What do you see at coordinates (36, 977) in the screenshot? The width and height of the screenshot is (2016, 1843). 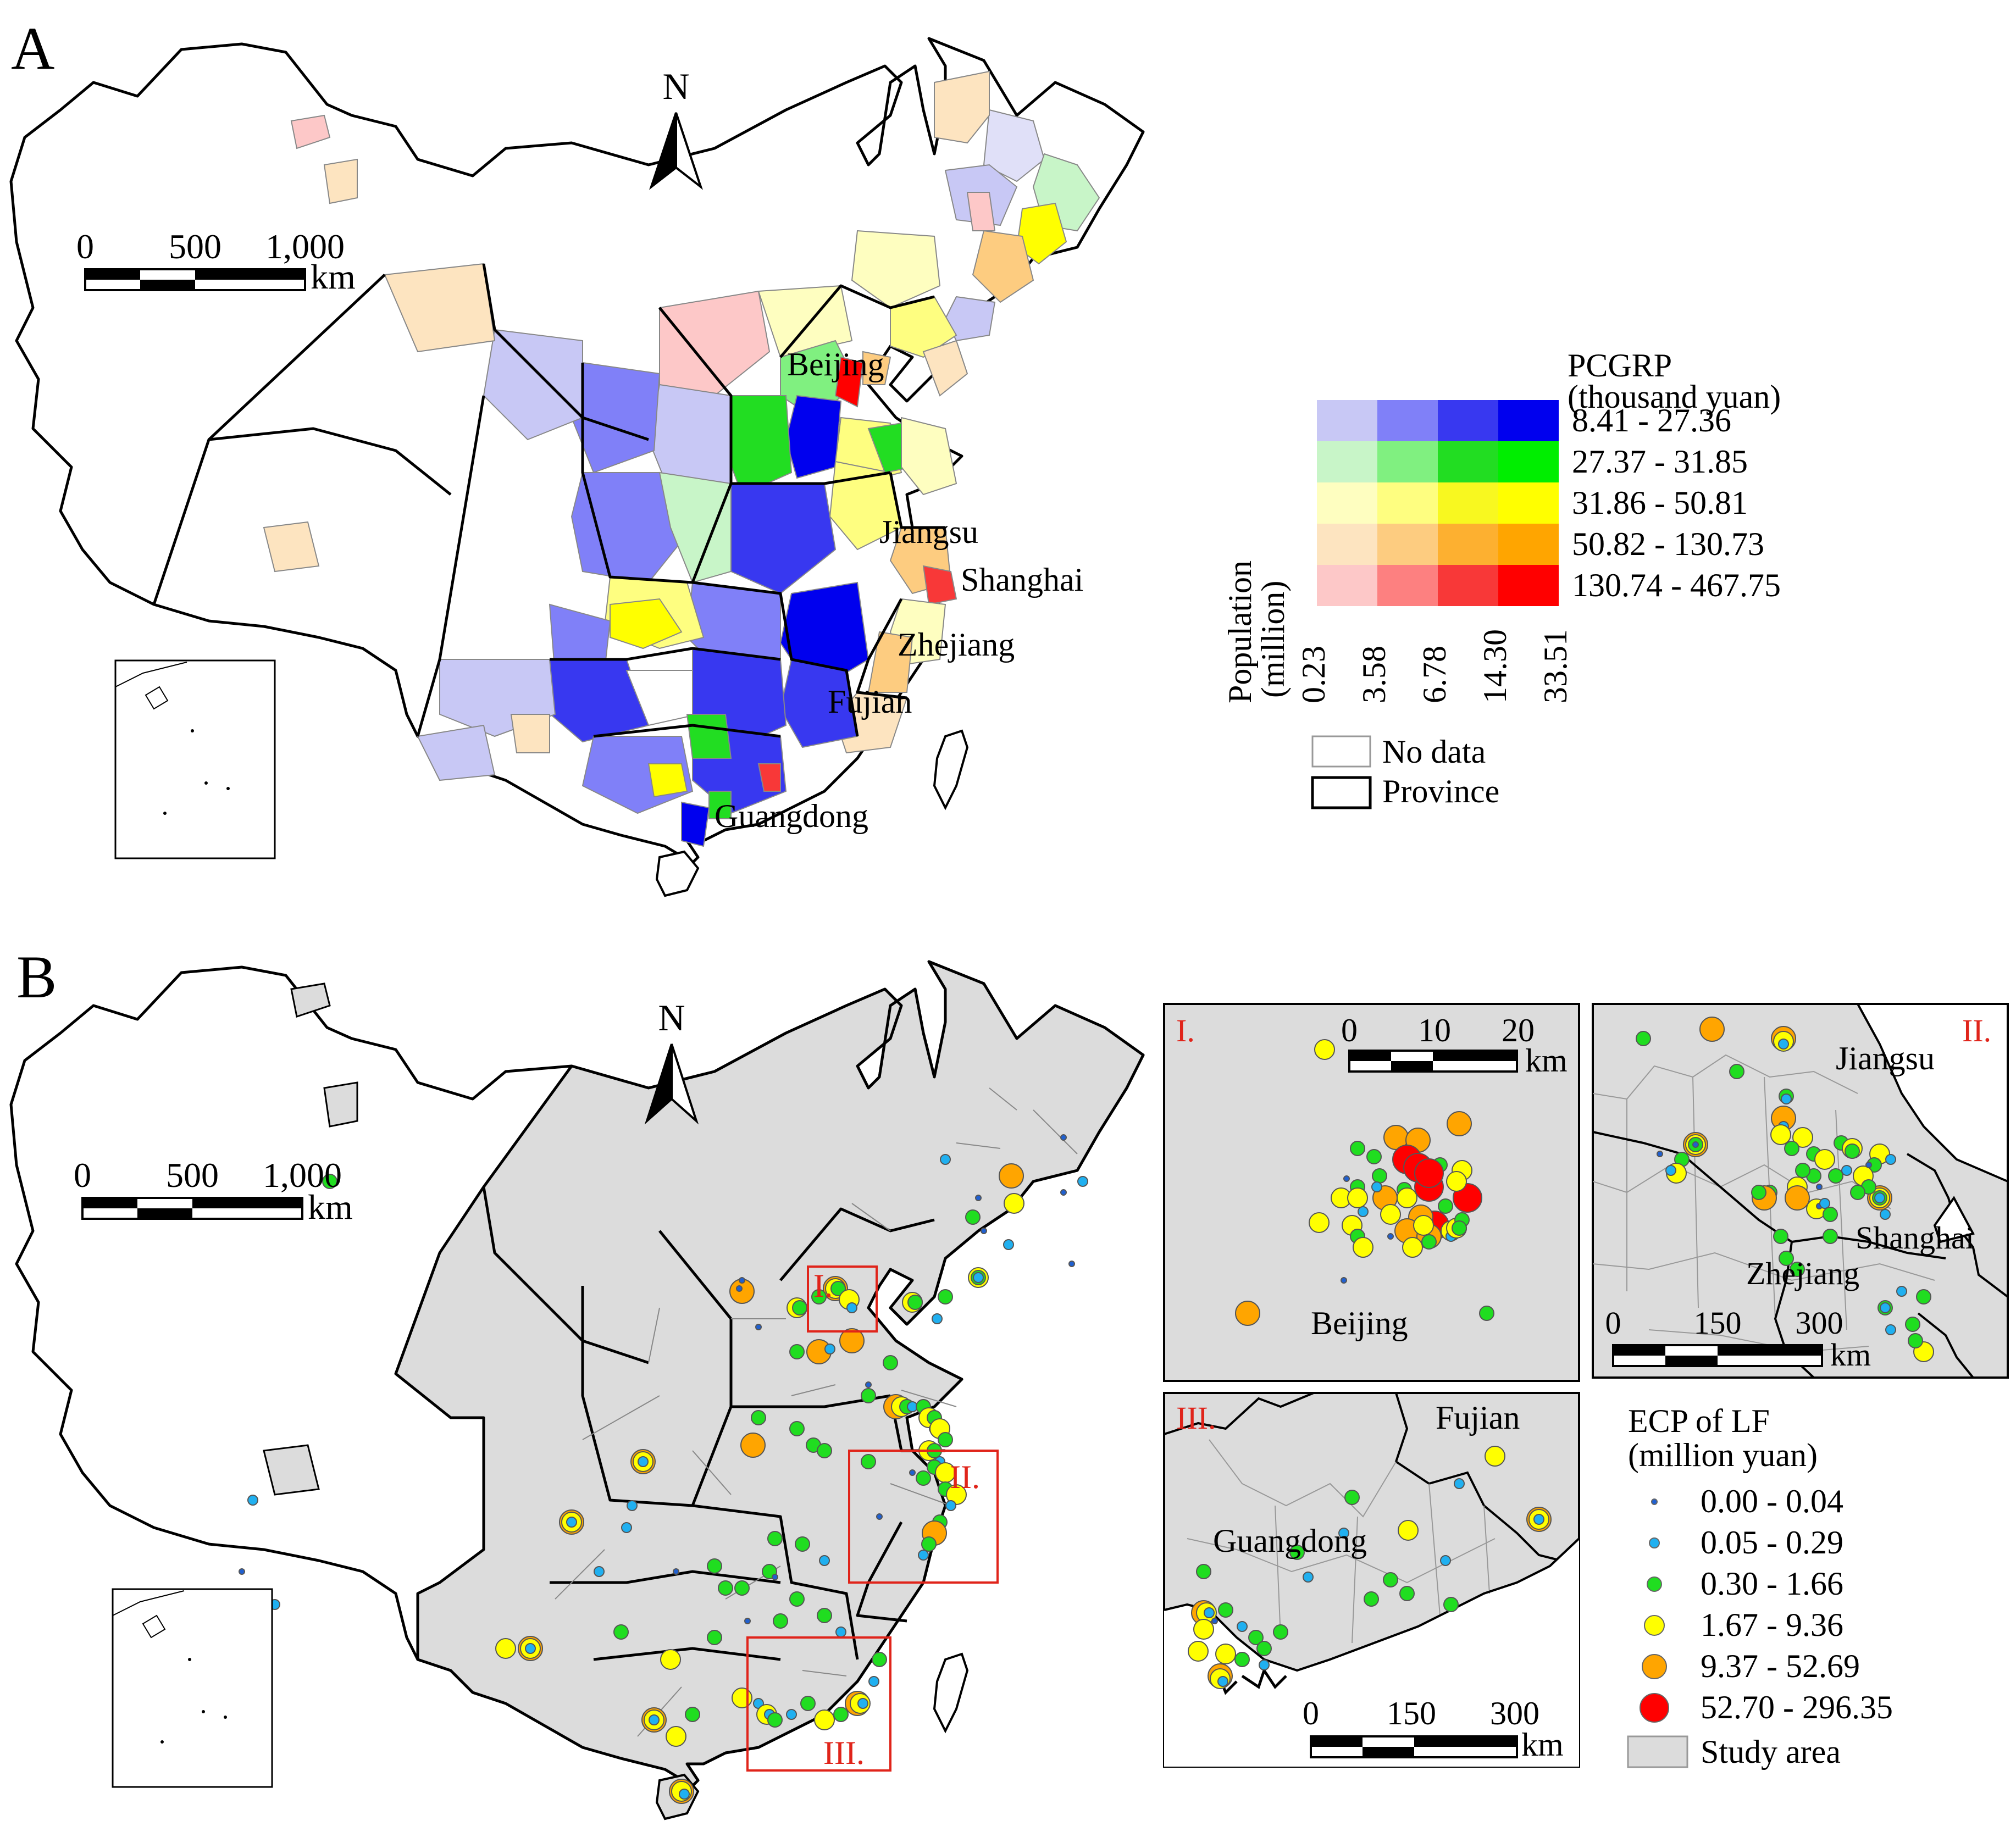 I see `panel-b-label: B` at bounding box center [36, 977].